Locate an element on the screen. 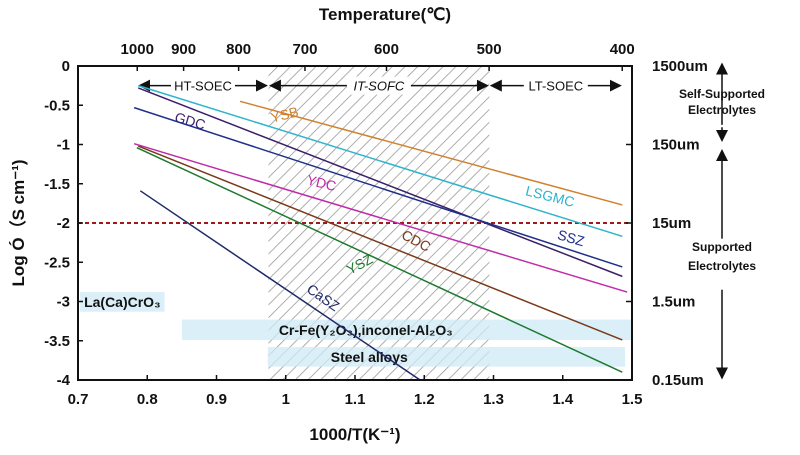 This screenshot has height=455, width=800. x-tick-label: 0.8 is located at coordinates (147, 399).